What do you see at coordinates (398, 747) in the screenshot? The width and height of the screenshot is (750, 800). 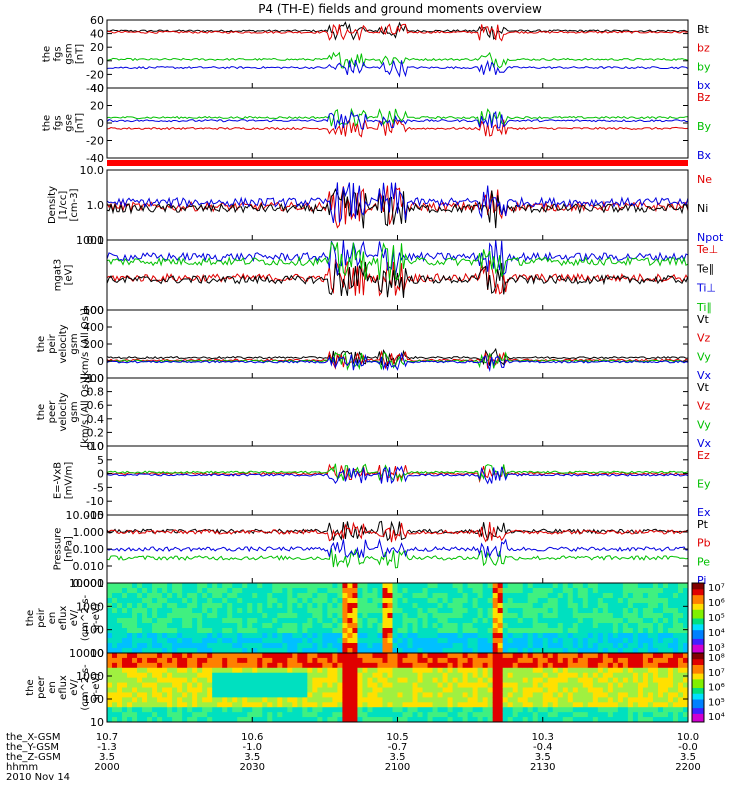 I see `orbit-row-value: -0.7` at bounding box center [398, 747].